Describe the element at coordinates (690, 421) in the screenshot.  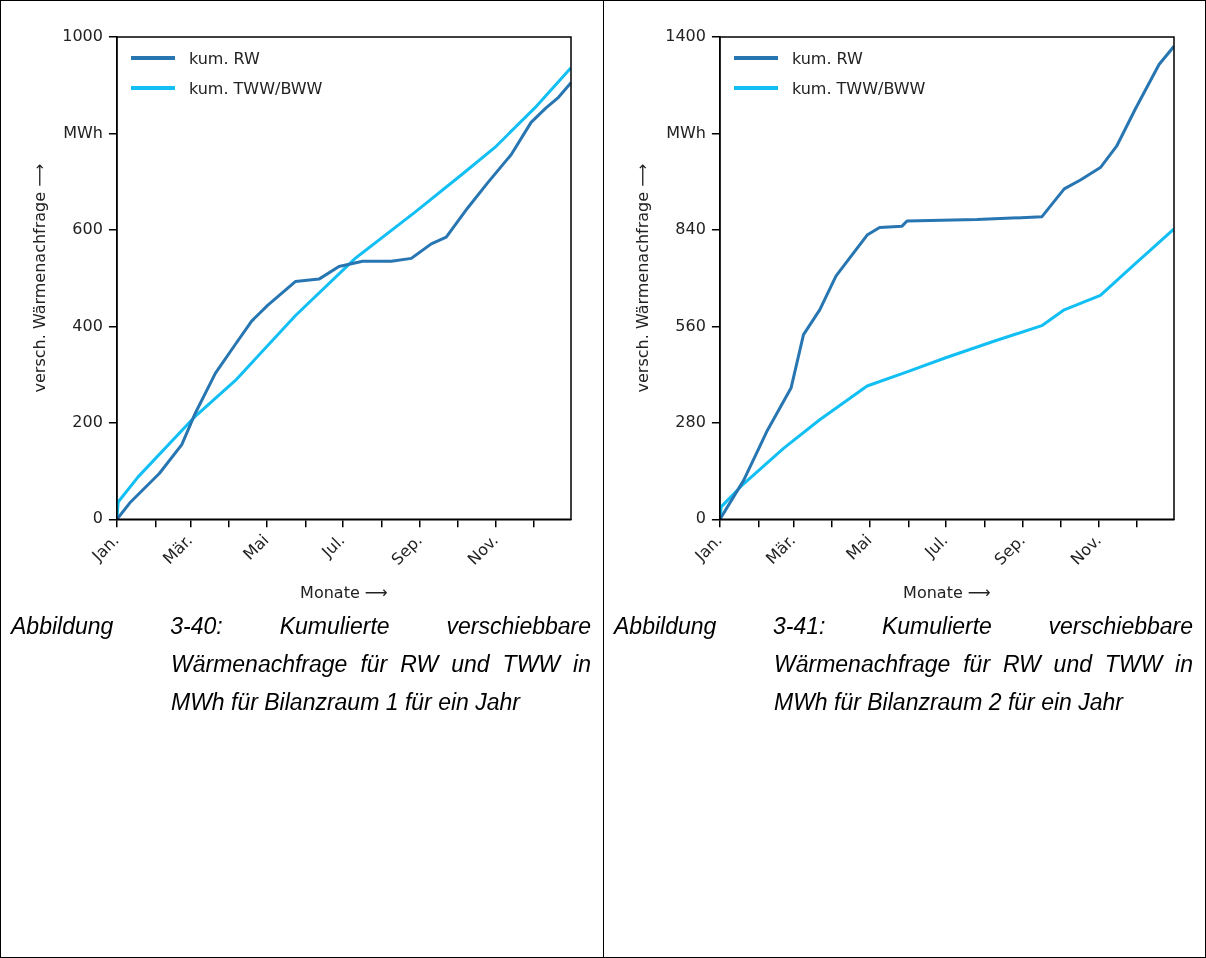
I see `y-tick-label: 280` at that location.